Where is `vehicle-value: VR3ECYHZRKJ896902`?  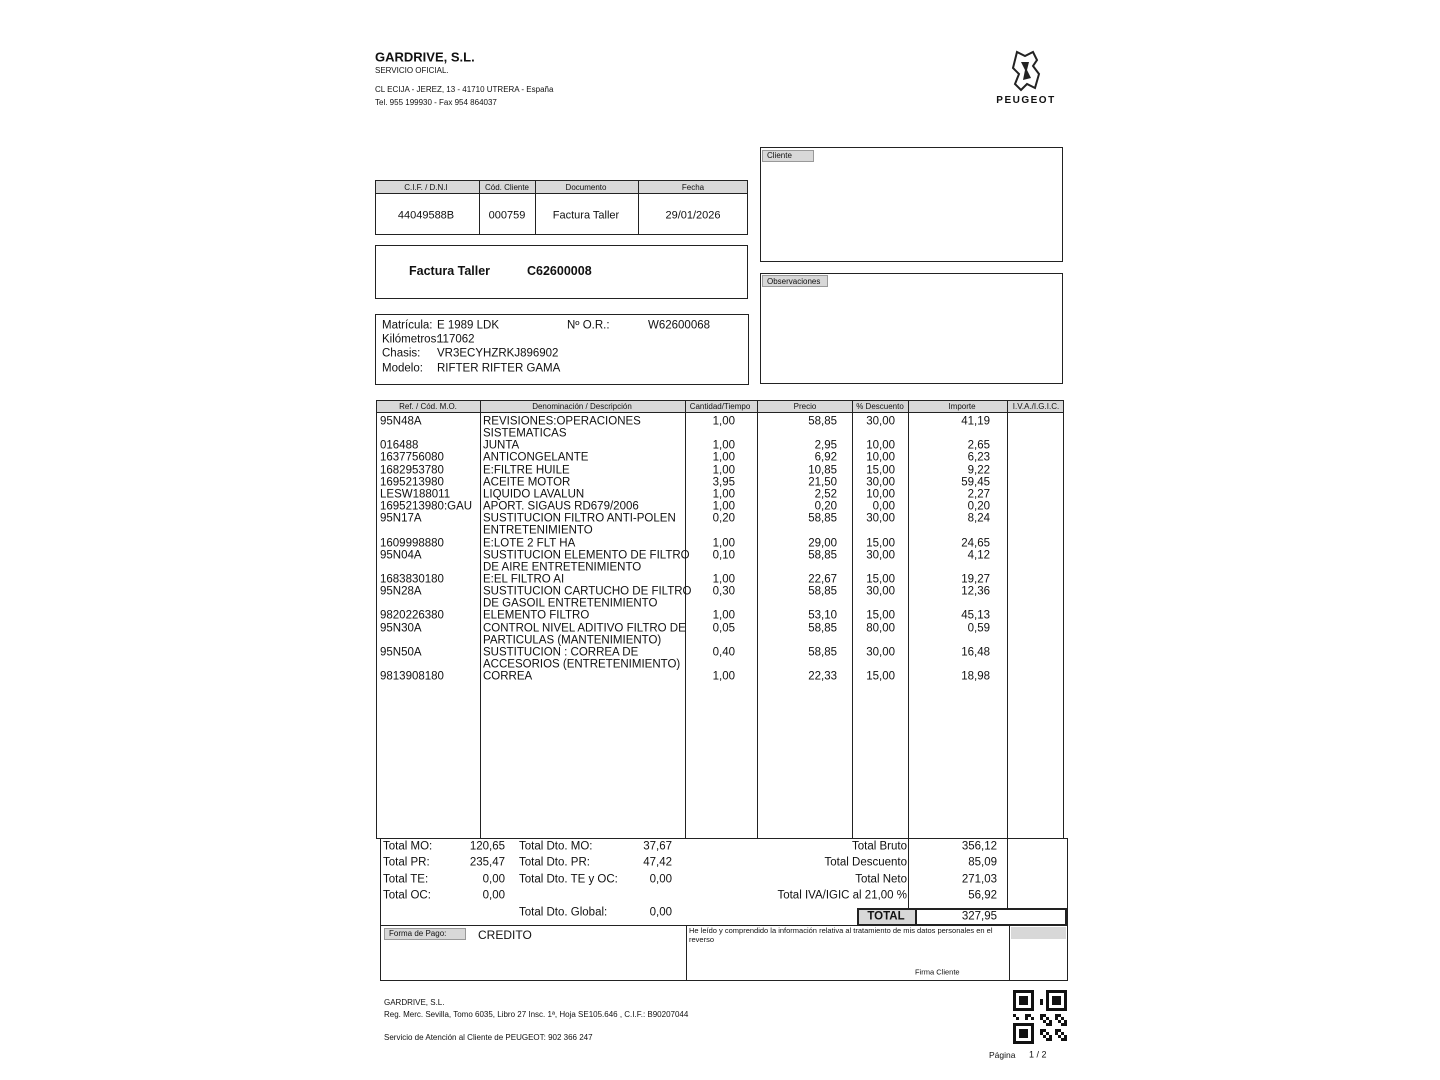 vehicle-value: VR3ECYHZRKJ896902 is located at coordinates (498, 353).